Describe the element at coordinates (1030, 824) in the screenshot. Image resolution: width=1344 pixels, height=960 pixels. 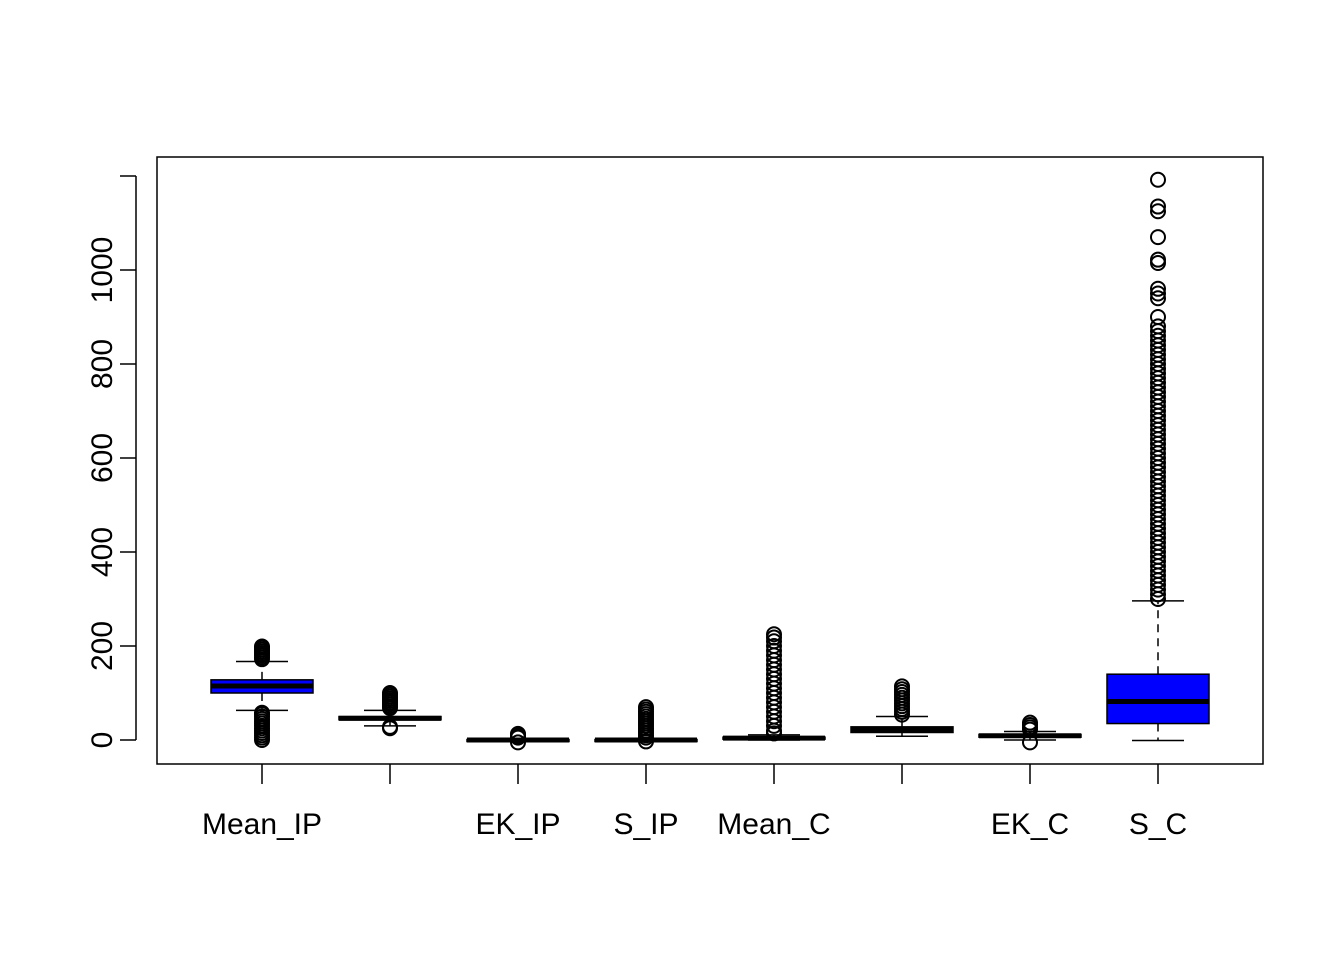
I see `x-tick-label: EK_C` at that location.